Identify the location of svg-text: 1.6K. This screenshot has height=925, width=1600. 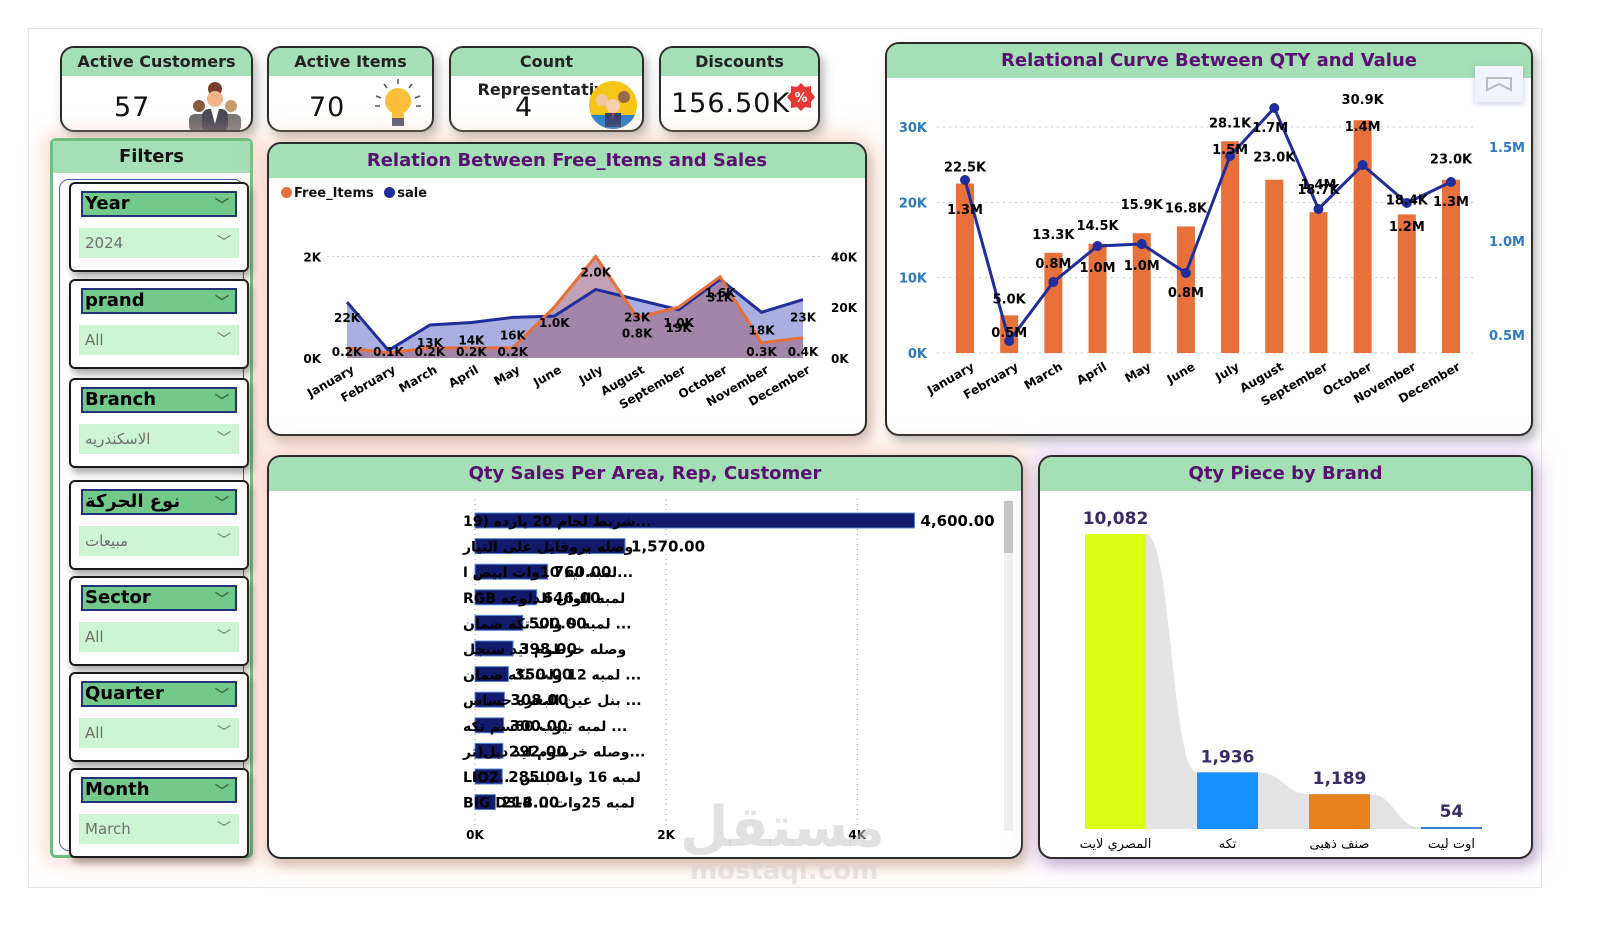
(720, 293).